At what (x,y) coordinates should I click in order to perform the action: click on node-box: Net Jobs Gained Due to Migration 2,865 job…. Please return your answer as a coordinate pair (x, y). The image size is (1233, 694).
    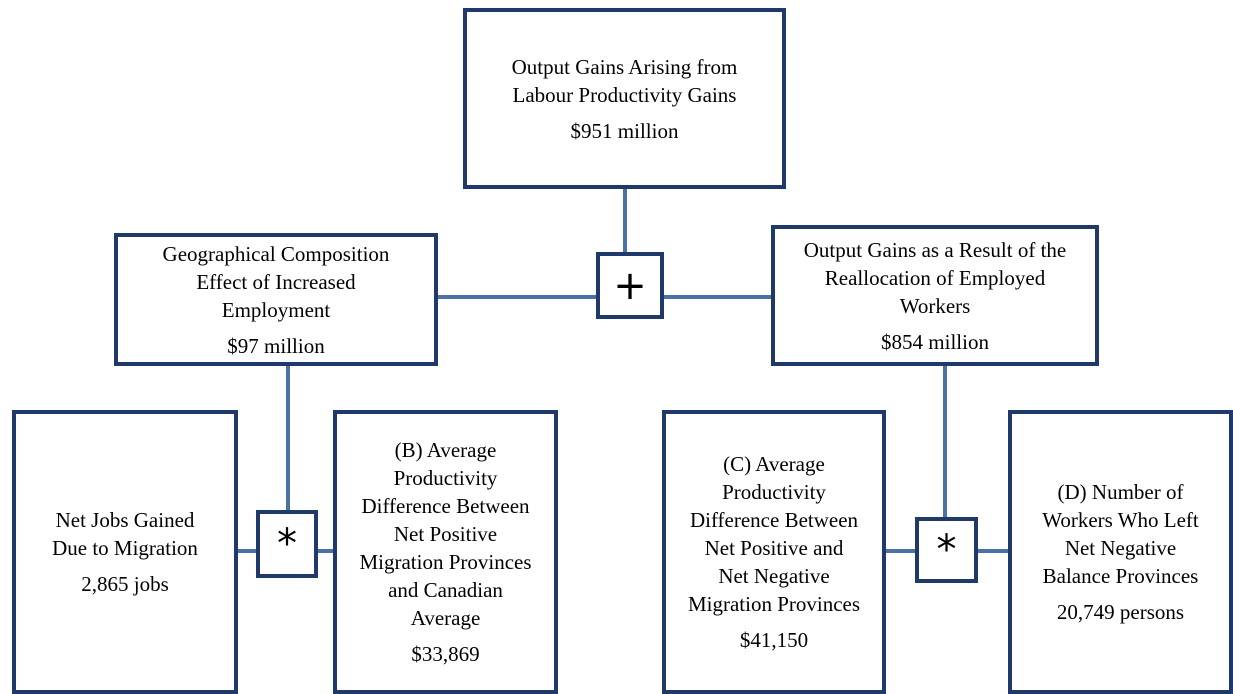
    Looking at the image, I should click on (125, 552).